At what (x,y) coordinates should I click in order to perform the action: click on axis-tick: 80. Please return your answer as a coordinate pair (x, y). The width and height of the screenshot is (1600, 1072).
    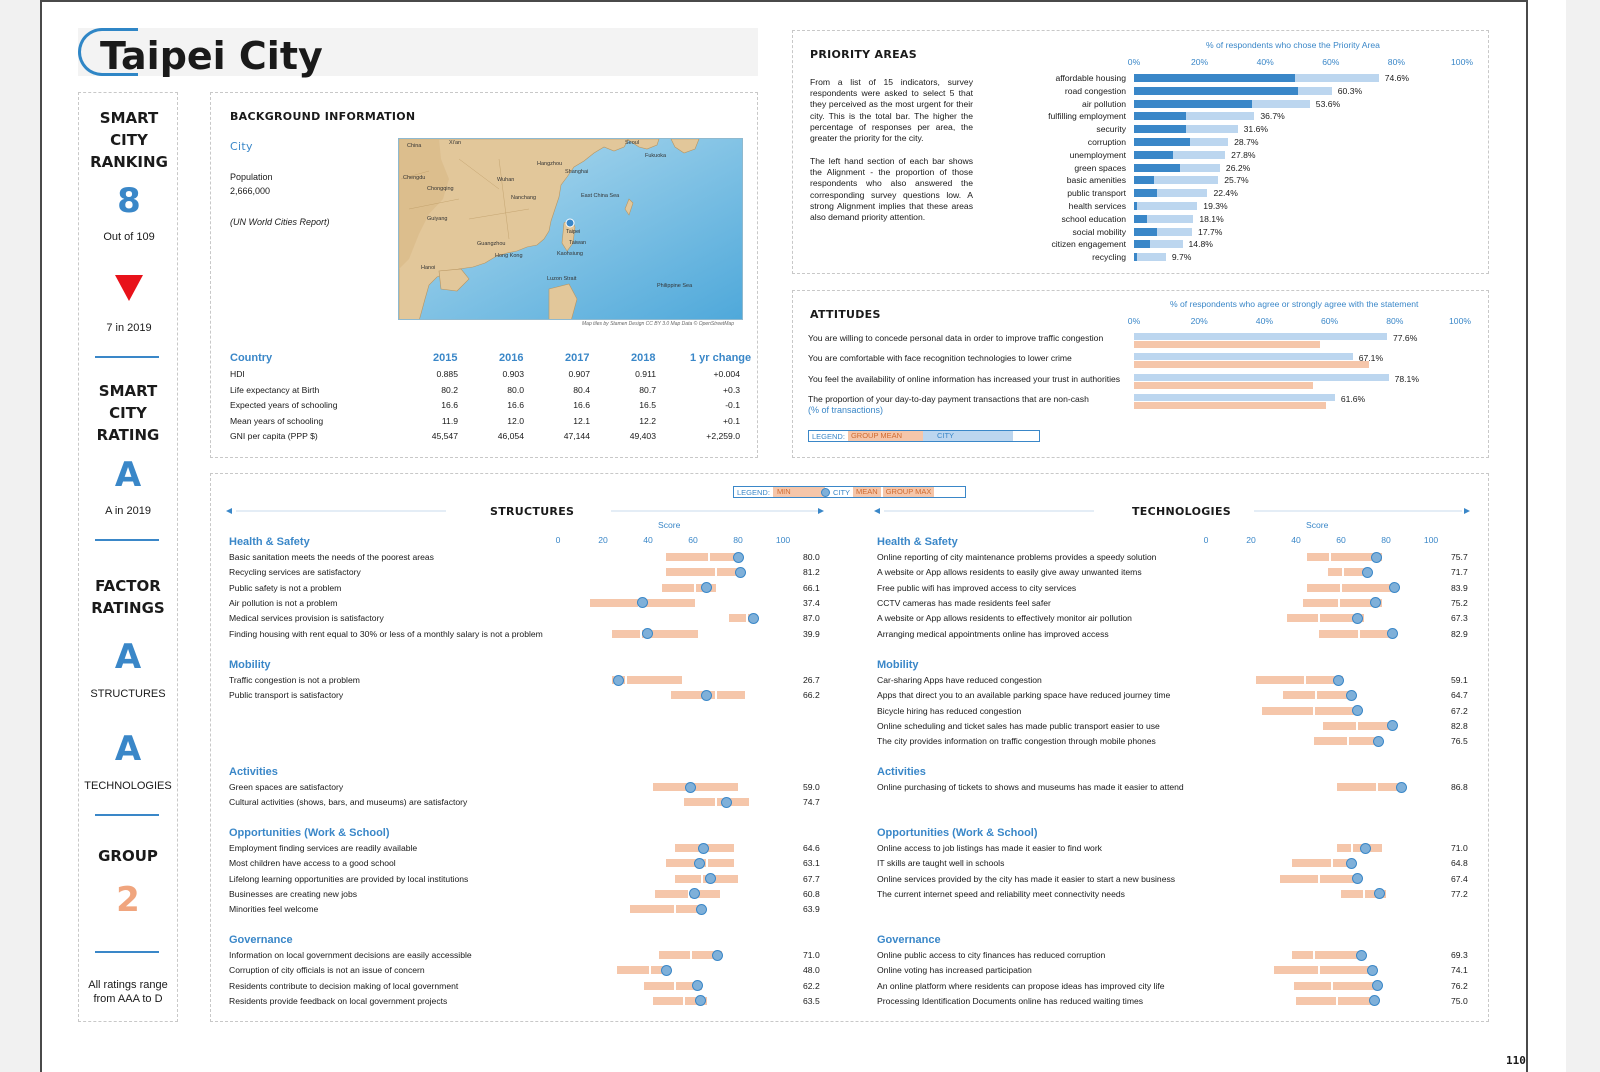
    Looking at the image, I should click on (738, 540).